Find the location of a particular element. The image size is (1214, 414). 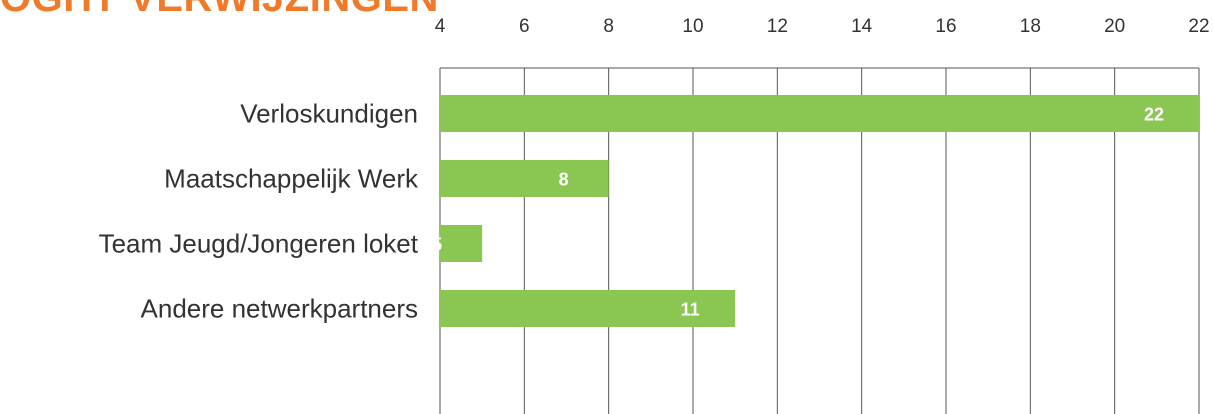

value-label: 22 is located at coordinates (1154, 115).